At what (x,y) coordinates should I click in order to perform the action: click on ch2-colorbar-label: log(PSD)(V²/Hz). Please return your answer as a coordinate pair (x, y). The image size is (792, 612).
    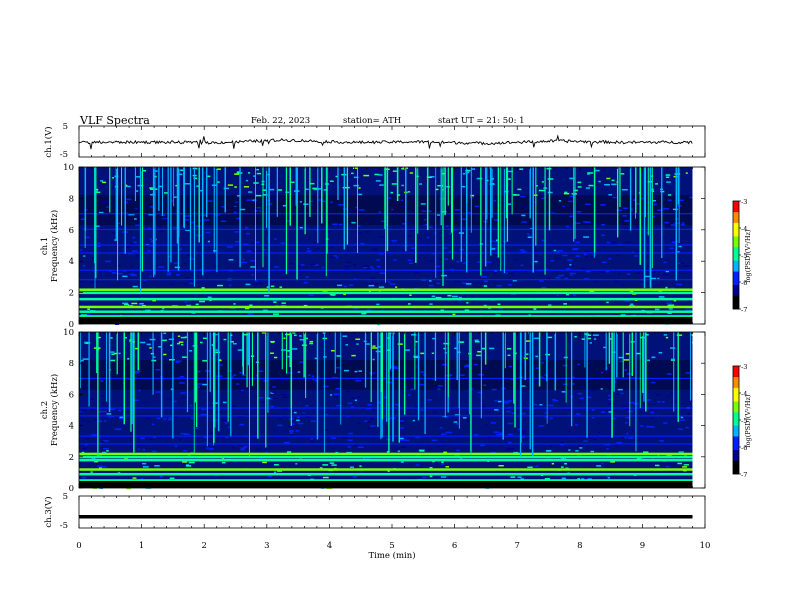
    Looking at the image, I should click on (748, 420).